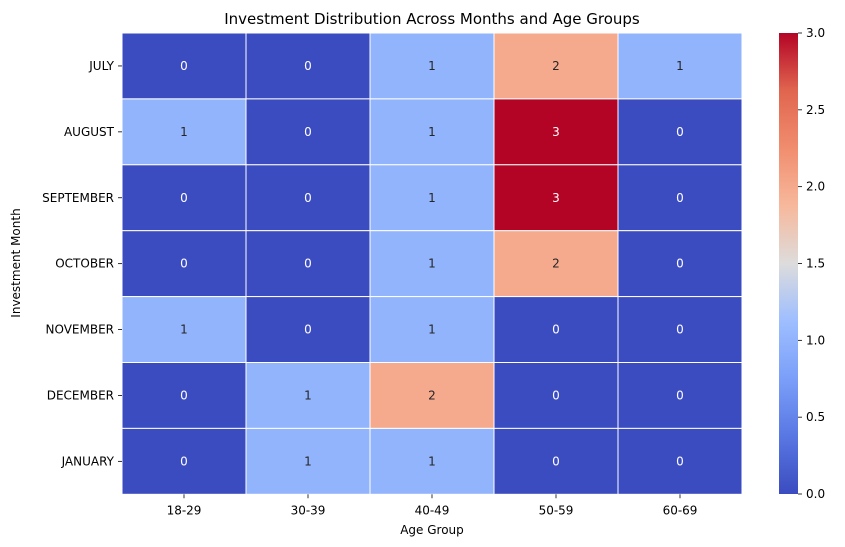 The height and width of the screenshot is (547, 845). Describe the element at coordinates (815, 110) in the screenshot. I see `colorbar-tick-label: 2.5` at that location.